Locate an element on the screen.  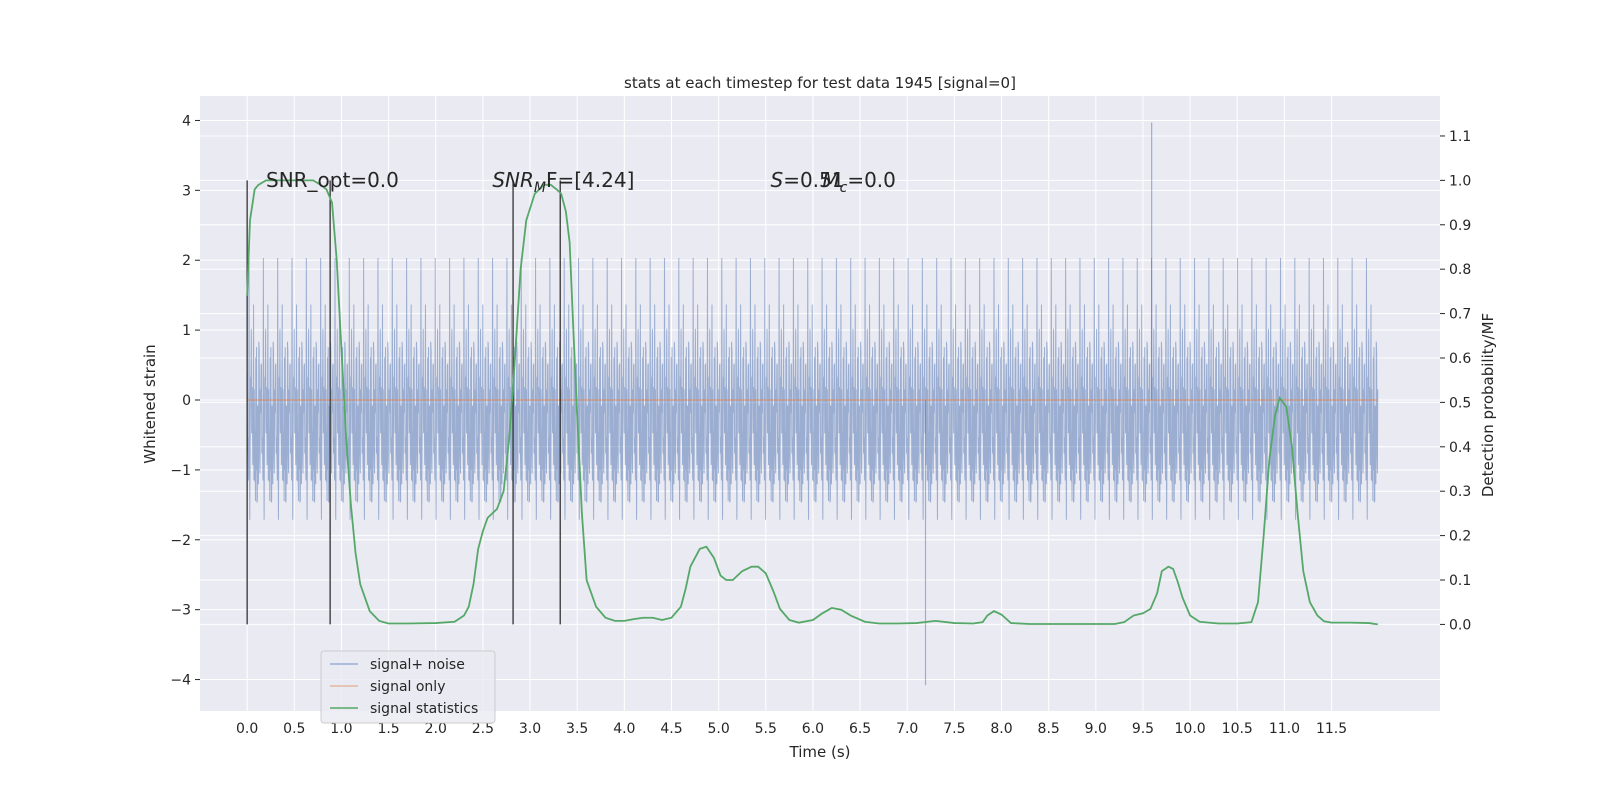
annotation-s: S=0.51 is located at coordinates (807, 180).